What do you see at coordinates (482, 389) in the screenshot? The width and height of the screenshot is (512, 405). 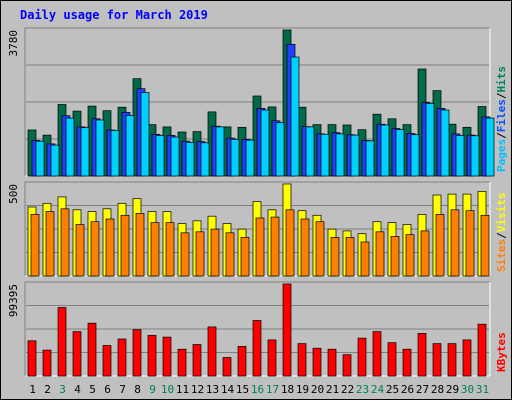 I see `x-tick-label-day-31: 31` at bounding box center [482, 389].